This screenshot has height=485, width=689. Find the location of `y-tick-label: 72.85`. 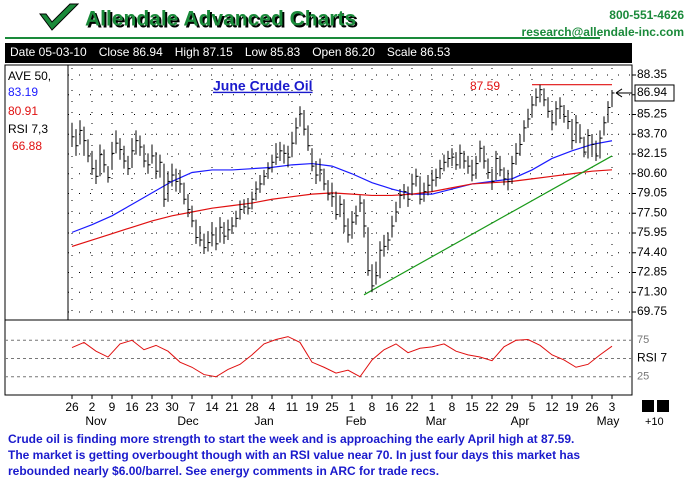

y-tick-label: 72.85 is located at coordinates (652, 272).